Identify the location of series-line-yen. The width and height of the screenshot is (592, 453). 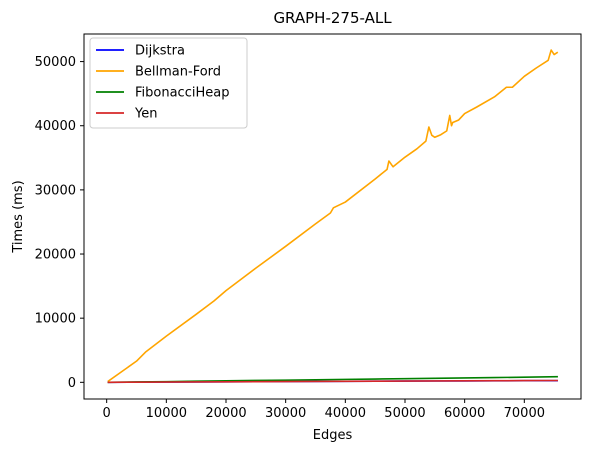
(332, 381).